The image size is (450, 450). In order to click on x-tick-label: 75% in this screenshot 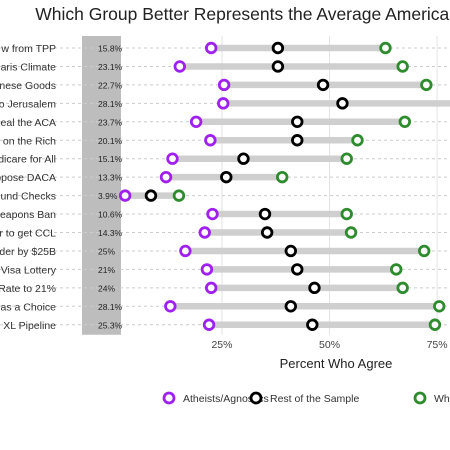, I will do `click(437, 345)`.